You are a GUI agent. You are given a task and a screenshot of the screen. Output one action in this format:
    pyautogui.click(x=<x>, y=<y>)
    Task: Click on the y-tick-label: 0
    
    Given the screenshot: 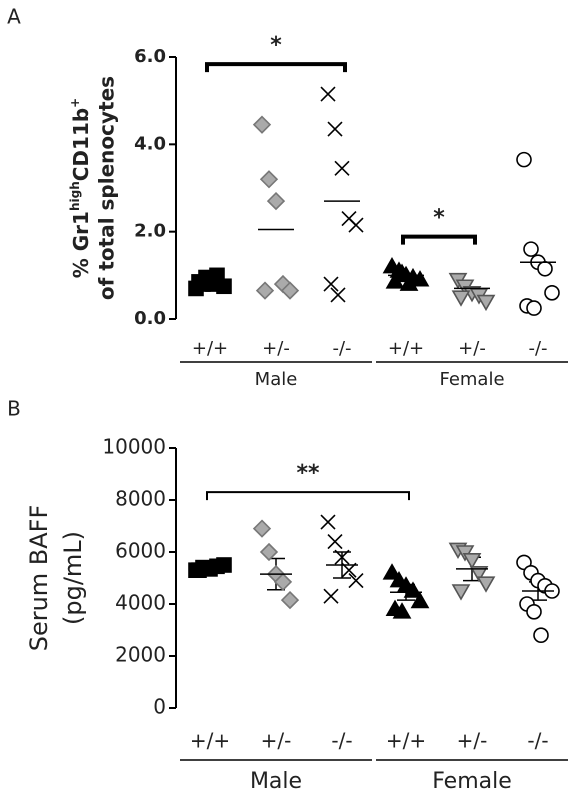 What is the action you would take?
    pyautogui.click(x=159, y=707)
    